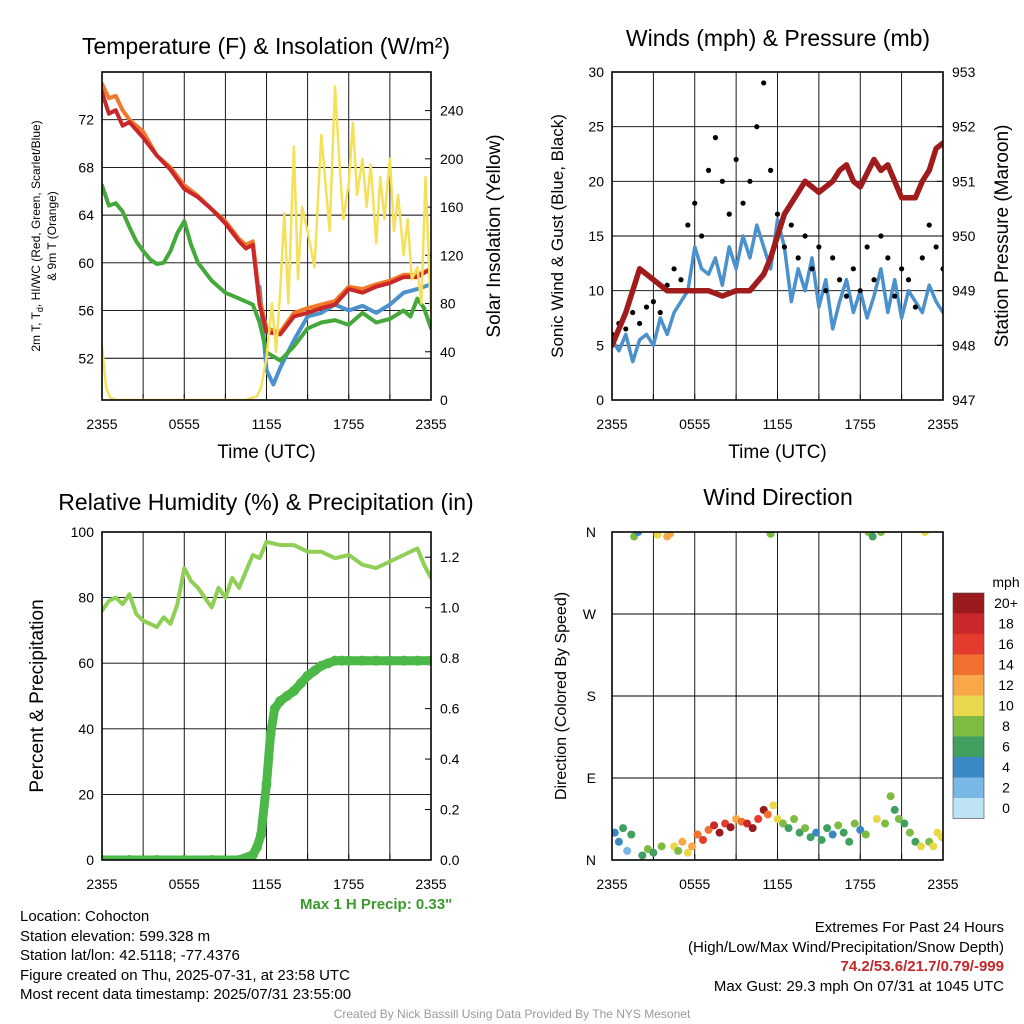 This screenshot has width=1024, height=1024. What do you see at coordinates (266, 452) in the screenshot?
I see `x-axis-label: Time (UTC)` at bounding box center [266, 452].